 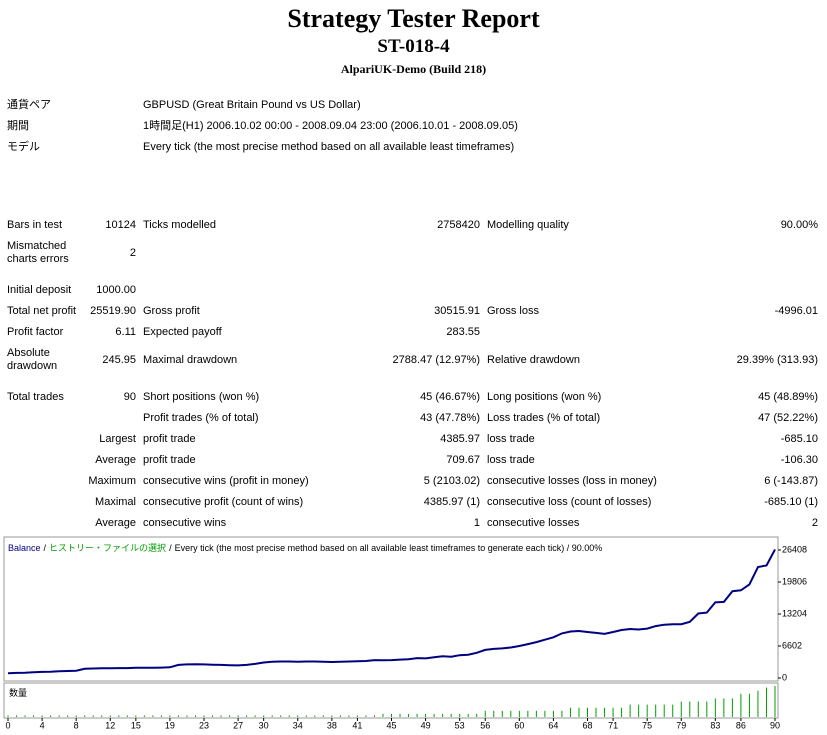 I want to click on info-label: モデル, so click(x=23, y=146).